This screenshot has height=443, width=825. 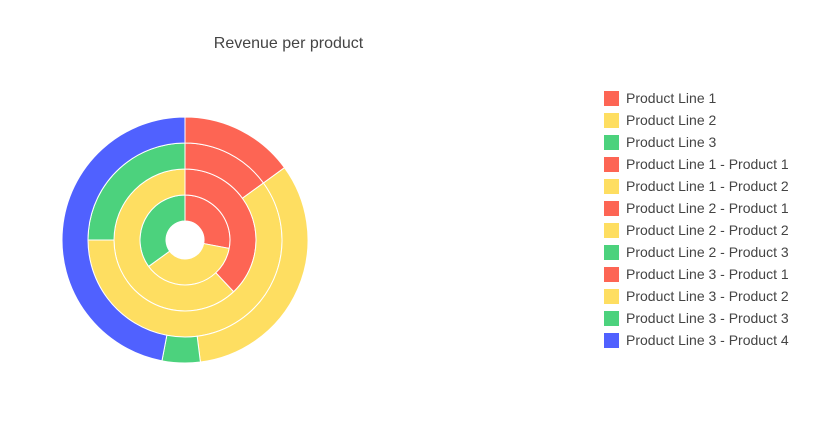 What do you see at coordinates (707, 230) in the screenshot?
I see `legend-label: Product Line 2 - Product 2` at bounding box center [707, 230].